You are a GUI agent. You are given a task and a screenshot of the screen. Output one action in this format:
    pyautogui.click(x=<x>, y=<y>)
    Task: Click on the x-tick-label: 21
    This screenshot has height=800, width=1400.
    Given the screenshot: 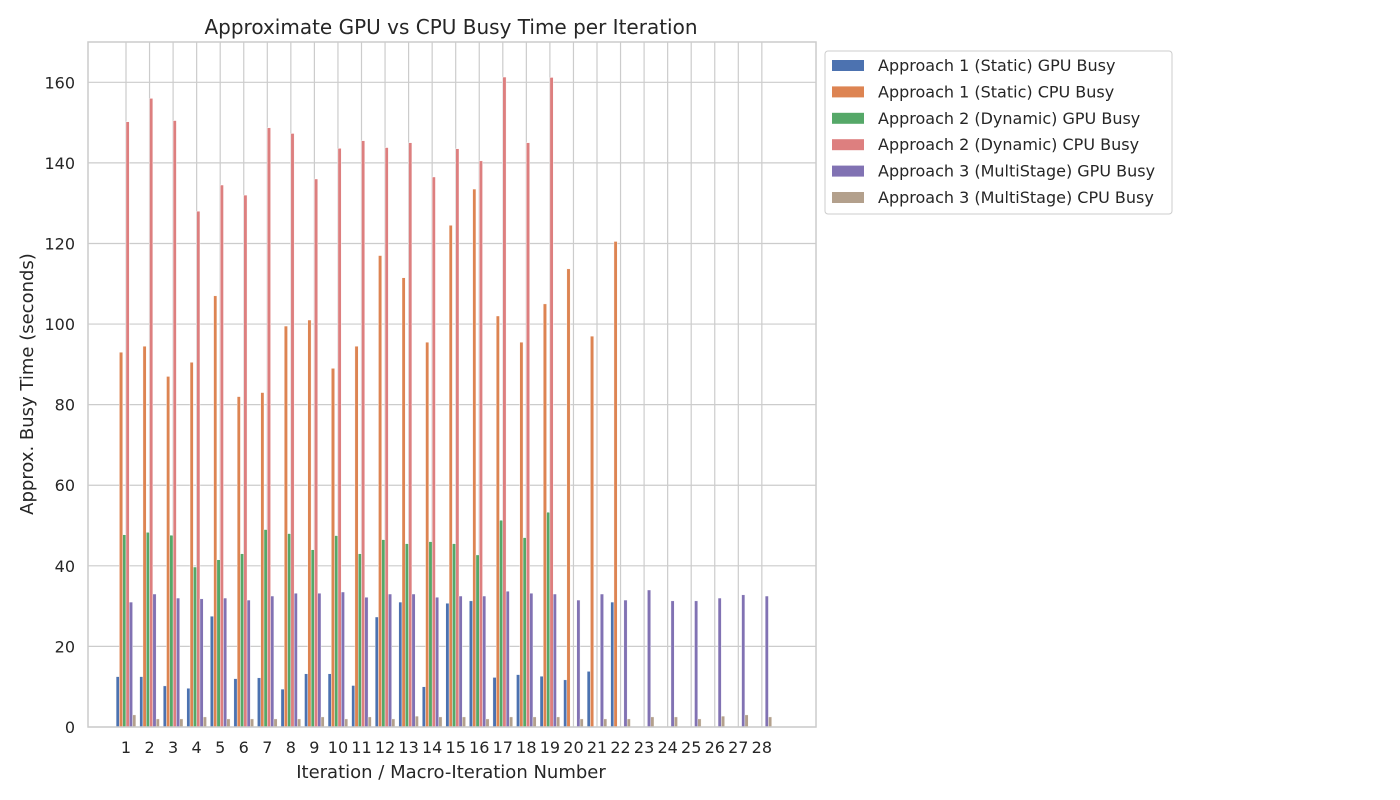 What is the action you would take?
    pyautogui.click(x=597, y=747)
    